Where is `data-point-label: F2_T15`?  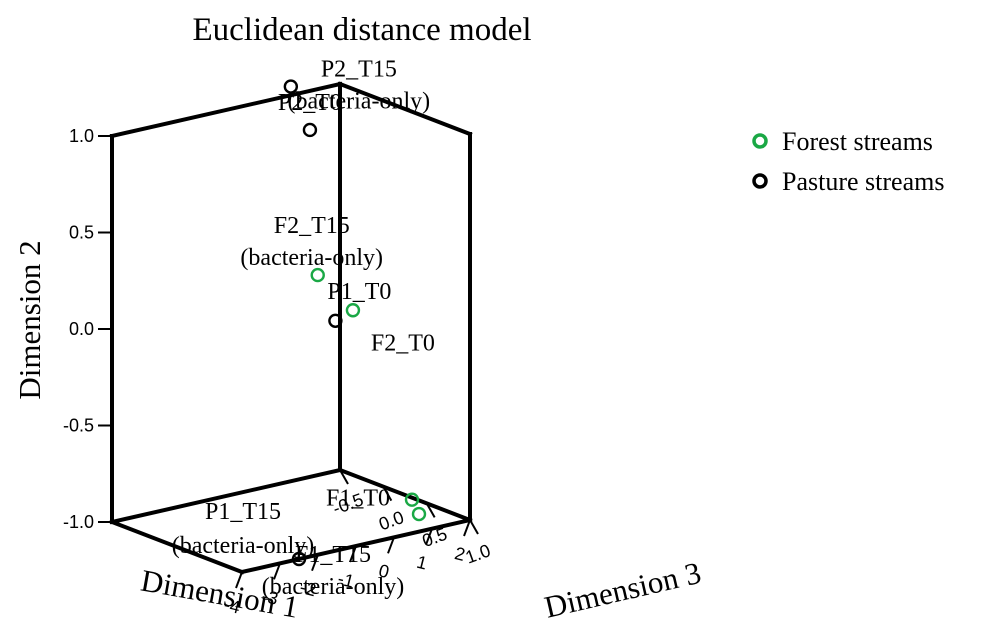 data-point-label: F2_T15 is located at coordinates (312, 226).